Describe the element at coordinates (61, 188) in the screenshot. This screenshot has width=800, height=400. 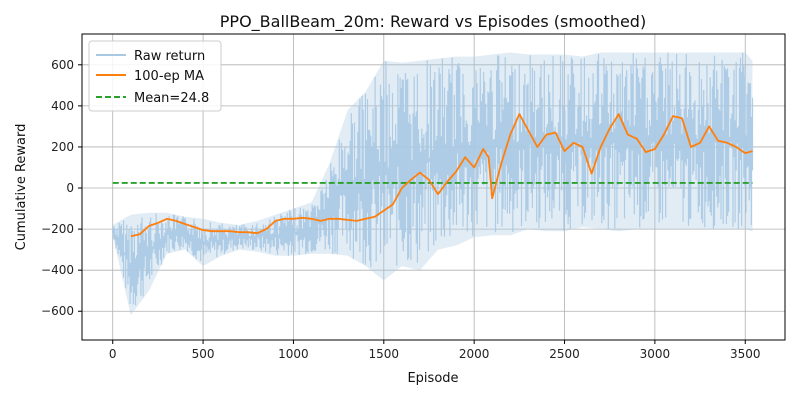
I see `y-axis-ticks: −600 −400 −200 0 200 400 600` at that location.